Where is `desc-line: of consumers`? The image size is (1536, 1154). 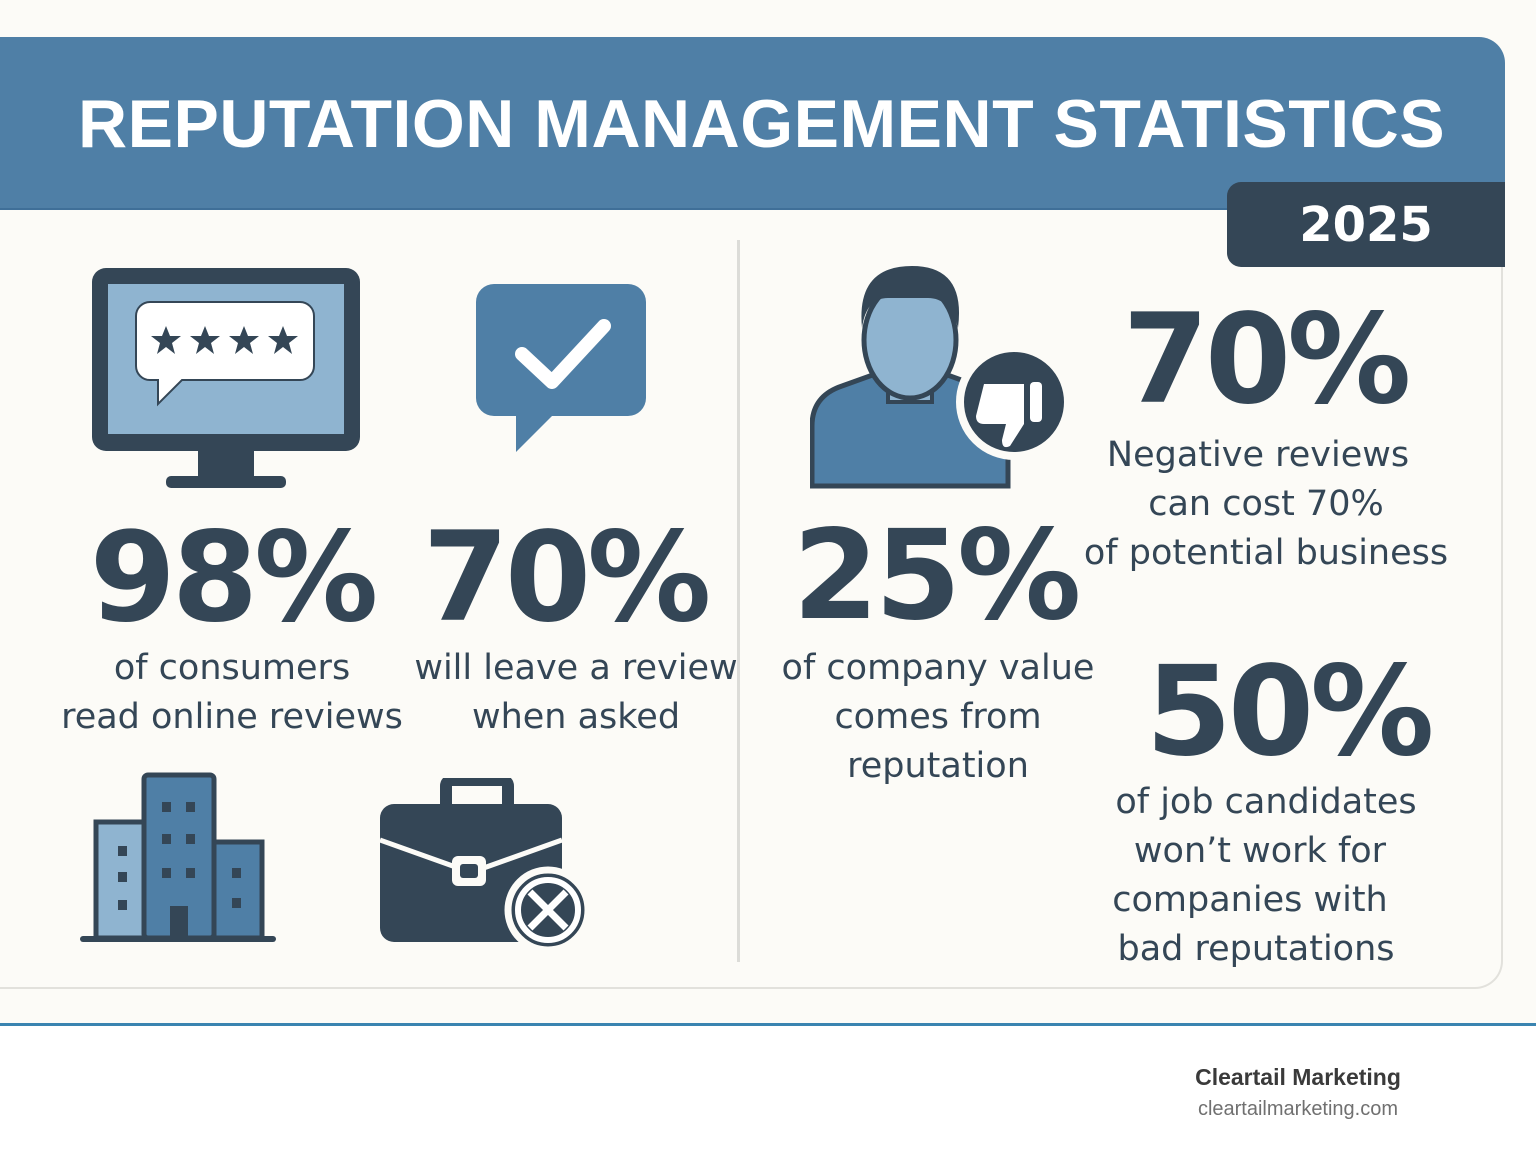
desc-line: of consumers is located at coordinates (232, 668).